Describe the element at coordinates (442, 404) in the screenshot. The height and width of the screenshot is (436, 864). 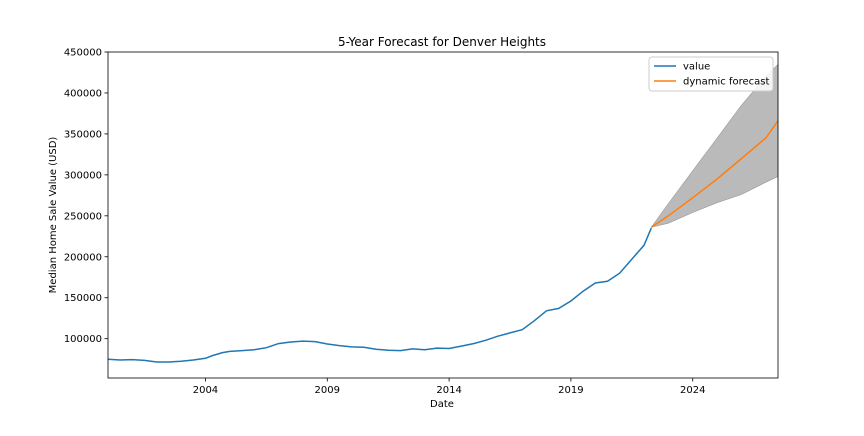
I see `x-axis-label: Date` at that location.